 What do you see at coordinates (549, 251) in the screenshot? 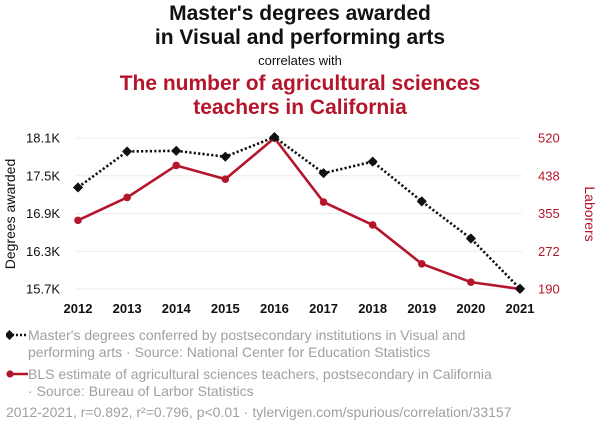
I see `y-right-tick-label: 272` at bounding box center [549, 251].